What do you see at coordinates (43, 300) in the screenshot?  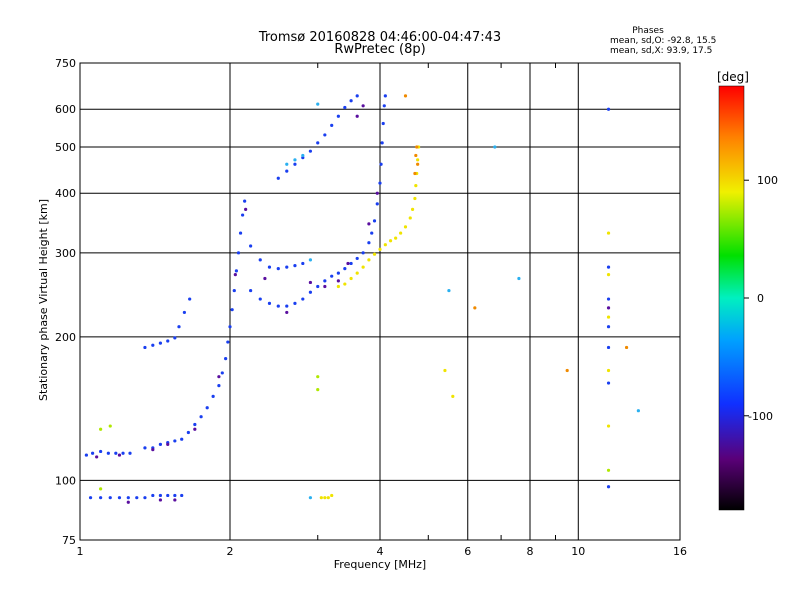 I see `y-axis-label: Stationary phase Virtual Height [km]` at bounding box center [43, 300].